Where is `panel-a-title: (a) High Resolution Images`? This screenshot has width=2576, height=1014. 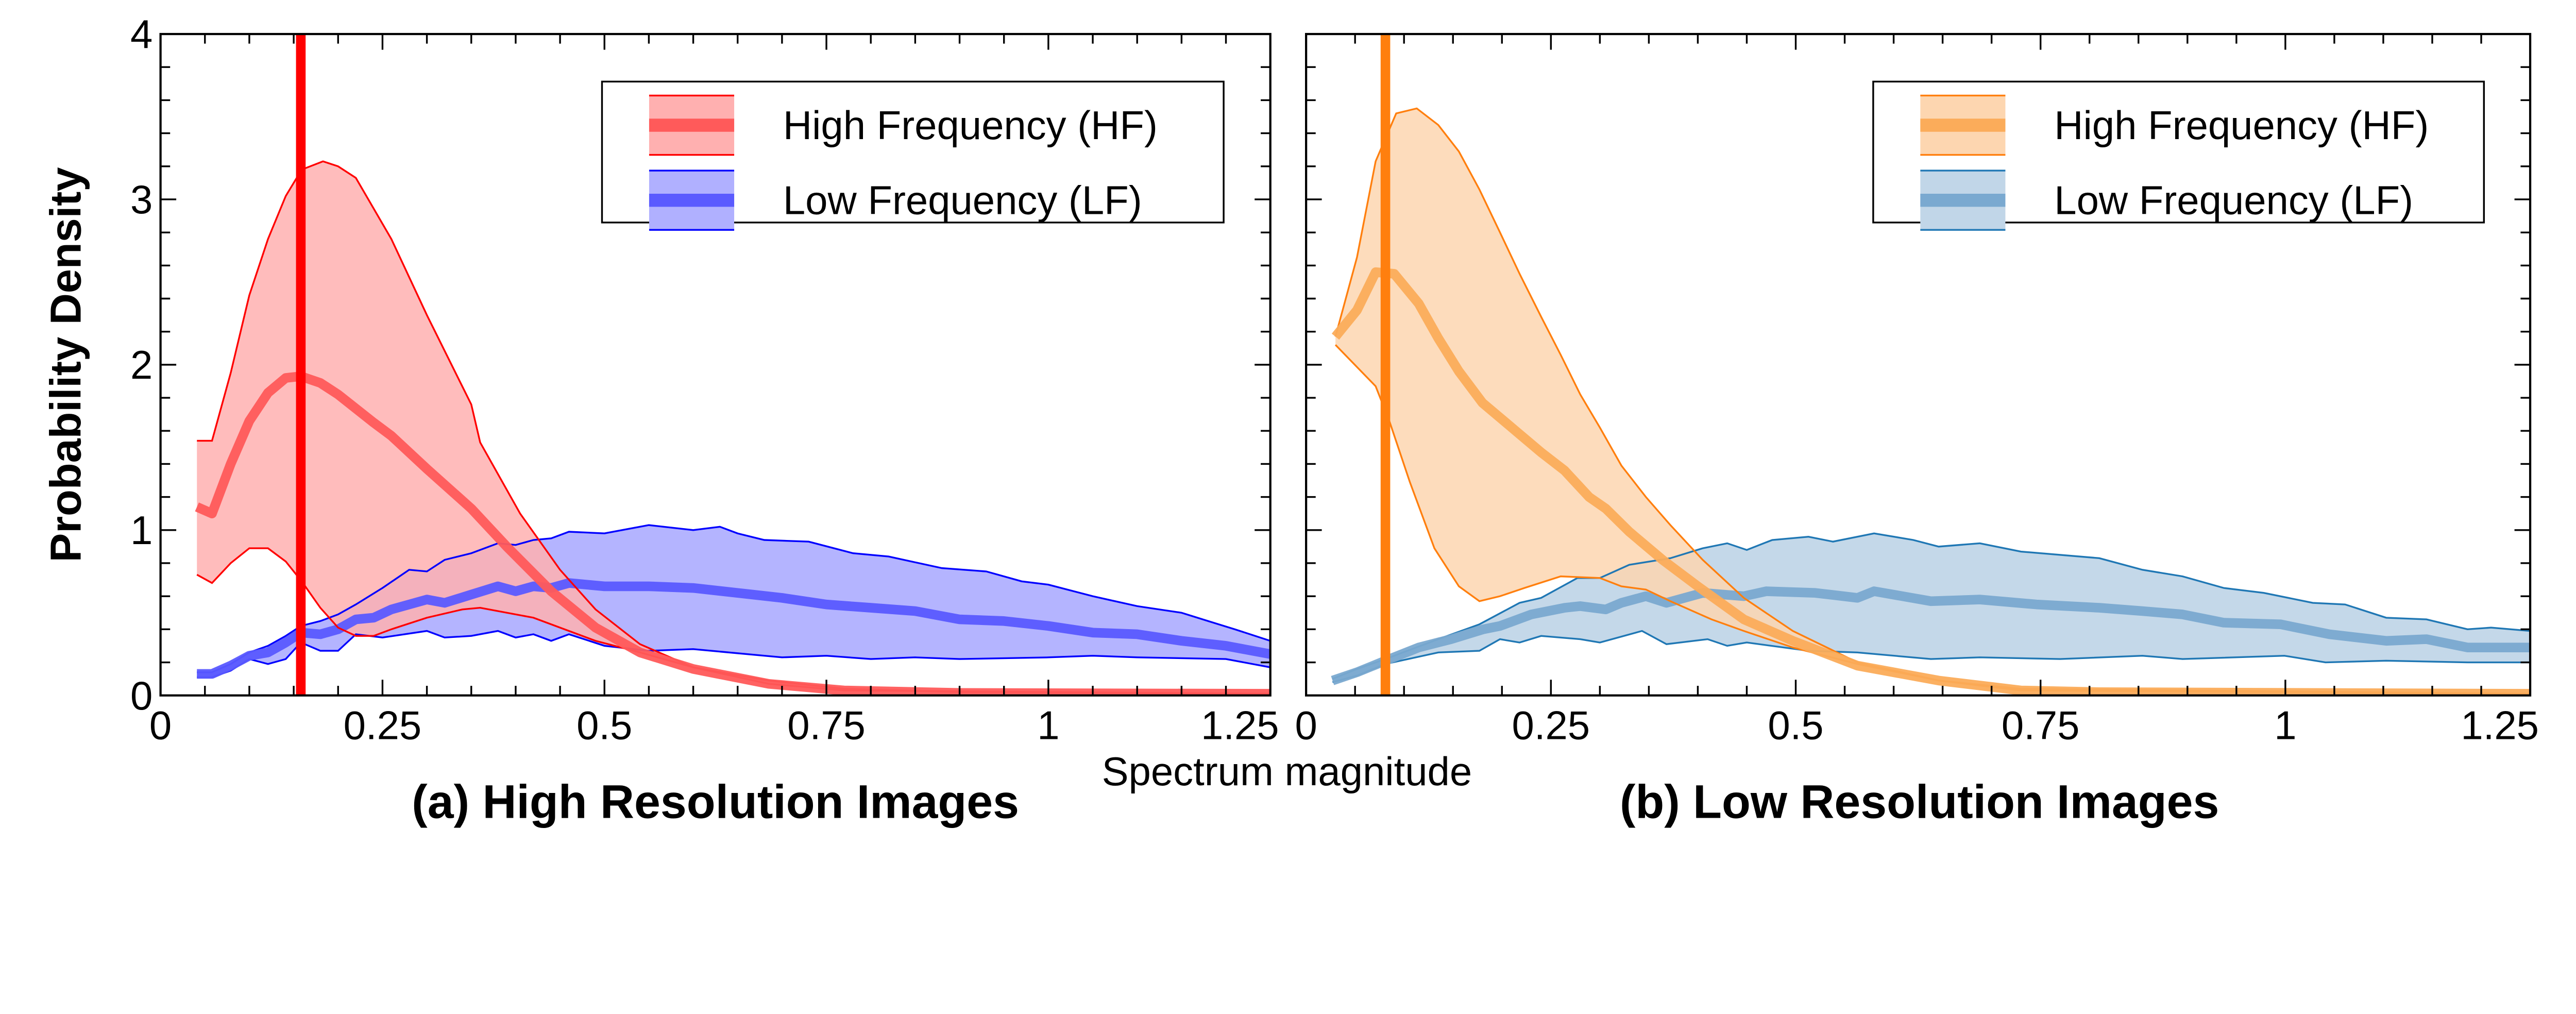
panel-a-title: (a) High Resolution Images is located at coordinates (715, 802).